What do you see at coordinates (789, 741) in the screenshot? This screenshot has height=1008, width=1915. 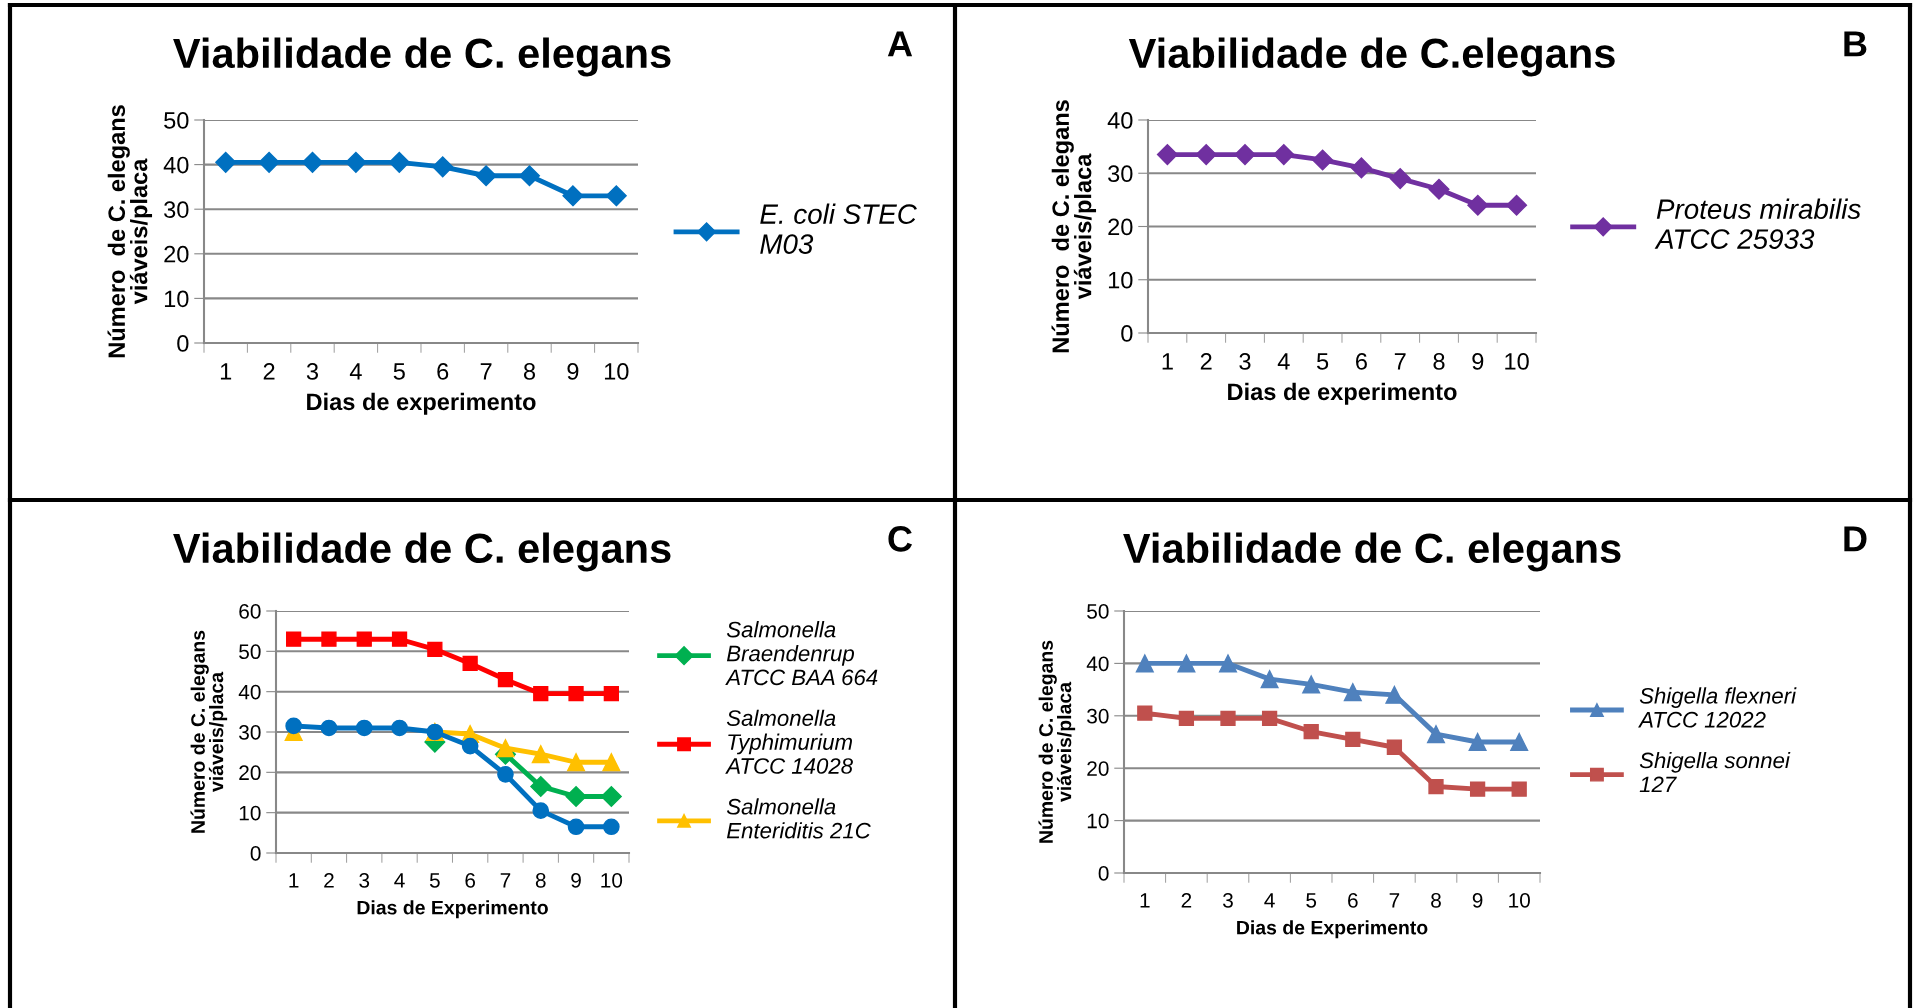 I see `legend-label: Salmonella Typhimurium ATCC 14028` at bounding box center [789, 741].